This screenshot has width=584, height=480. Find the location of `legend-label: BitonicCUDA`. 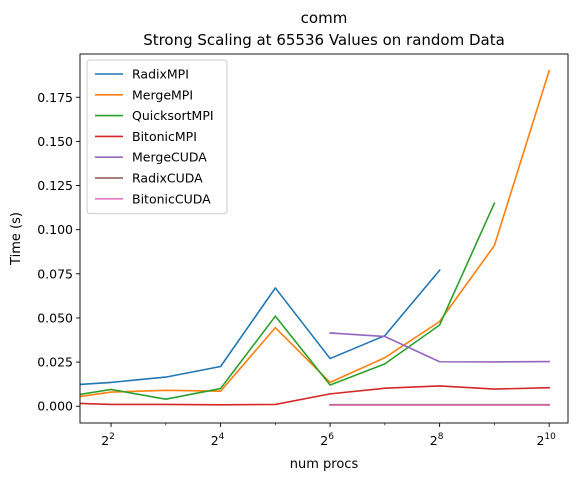

legend-label: BitonicCUDA is located at coordinates (171, 198).